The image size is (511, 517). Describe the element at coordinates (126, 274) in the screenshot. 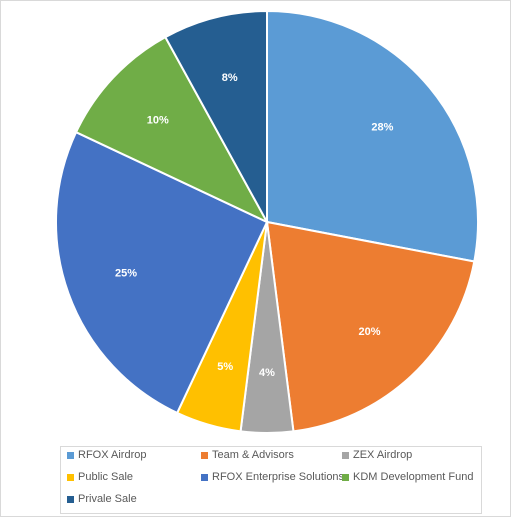

I see `pie-data-label-4: 25%` at that location.